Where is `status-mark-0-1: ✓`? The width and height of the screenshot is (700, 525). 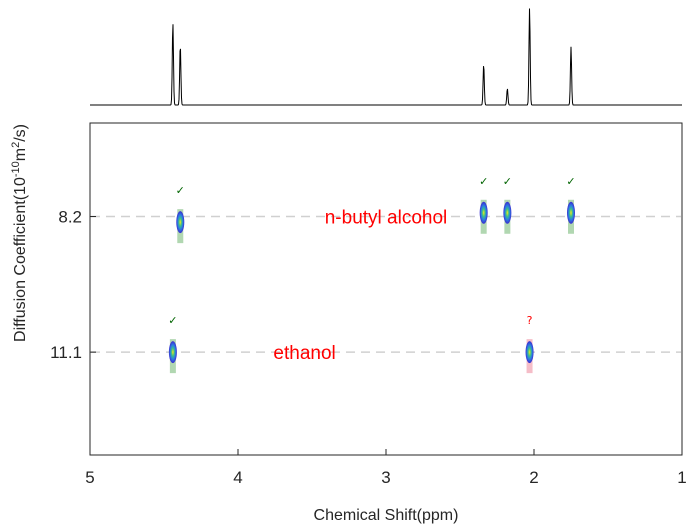 status-mark-0-1: ✓ is located at coordinates (483, 181).